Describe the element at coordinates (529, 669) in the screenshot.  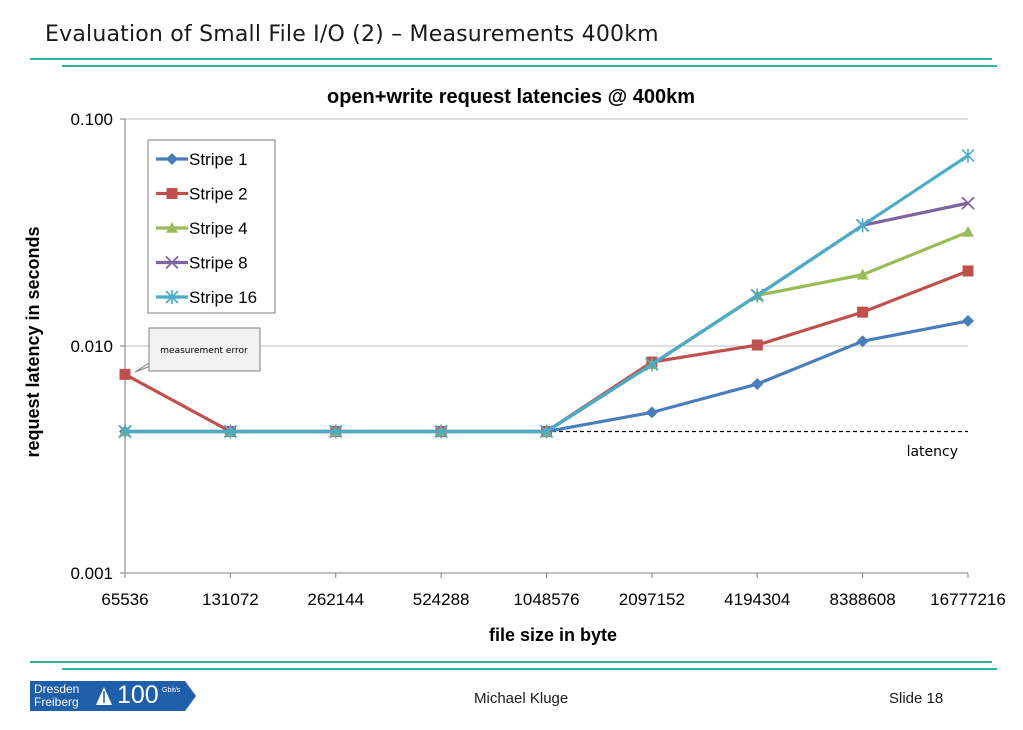
I see `footer-rule-bottom` at that location.